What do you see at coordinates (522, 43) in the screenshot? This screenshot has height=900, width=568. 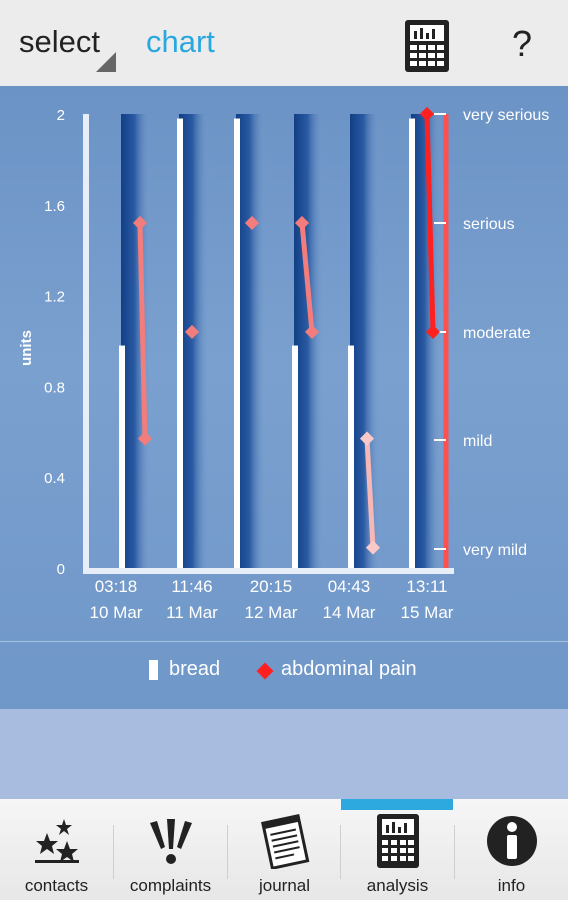 I see `help-button: ?` at bounding box center [522, 43].